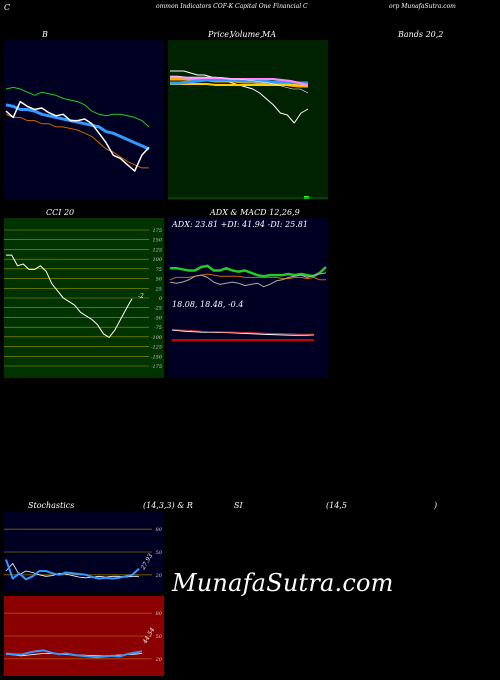  I want to click on cci-tick-label: -50, so click(158, 318).